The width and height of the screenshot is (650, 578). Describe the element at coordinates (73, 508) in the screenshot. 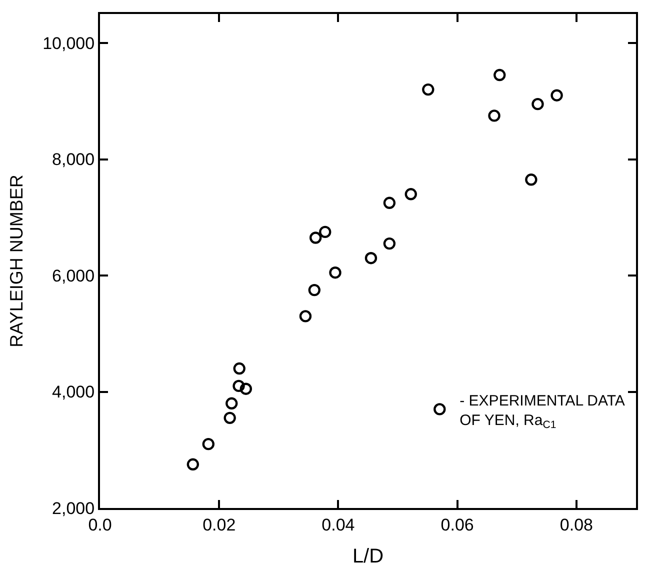

I see `y-tick-label: 2,000` at that location.